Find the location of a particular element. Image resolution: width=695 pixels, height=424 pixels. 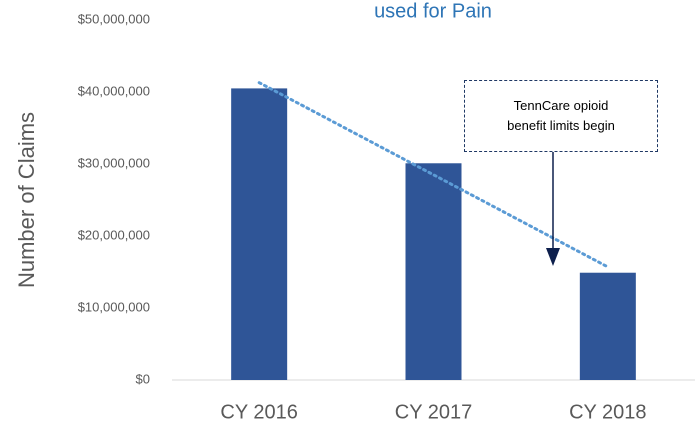

annotation: TennCare opioid benefit limits begin is located at coordinates (561, 116).